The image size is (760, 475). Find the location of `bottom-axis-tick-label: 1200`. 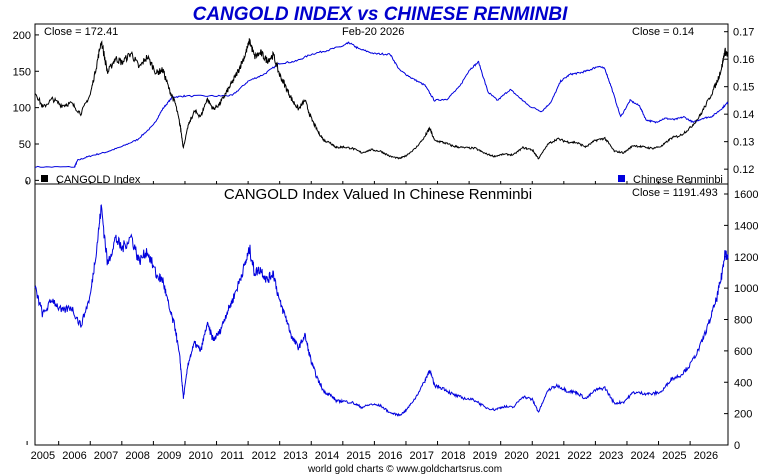

bottom-axis-tick-label: 1200 is located at coordinates (746, 258).